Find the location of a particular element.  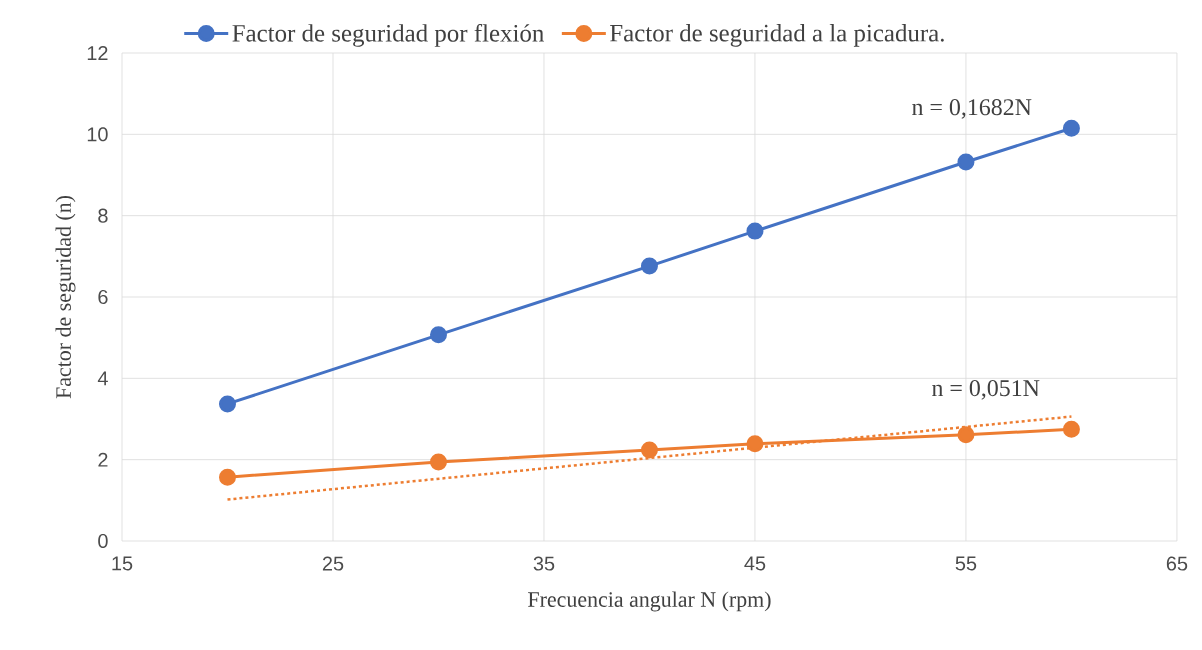

annotation: n = 0,1682N is located at coordinates (972, 109).